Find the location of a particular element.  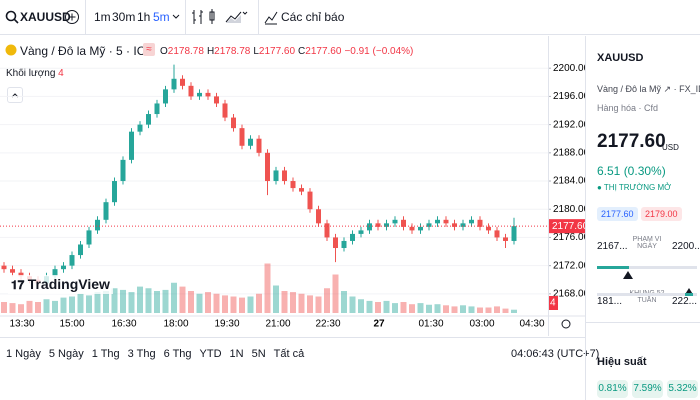

panel-name: Vàng / Đô la Mỹ ↗ · FX_IDC is located at coordinates (648, 89).